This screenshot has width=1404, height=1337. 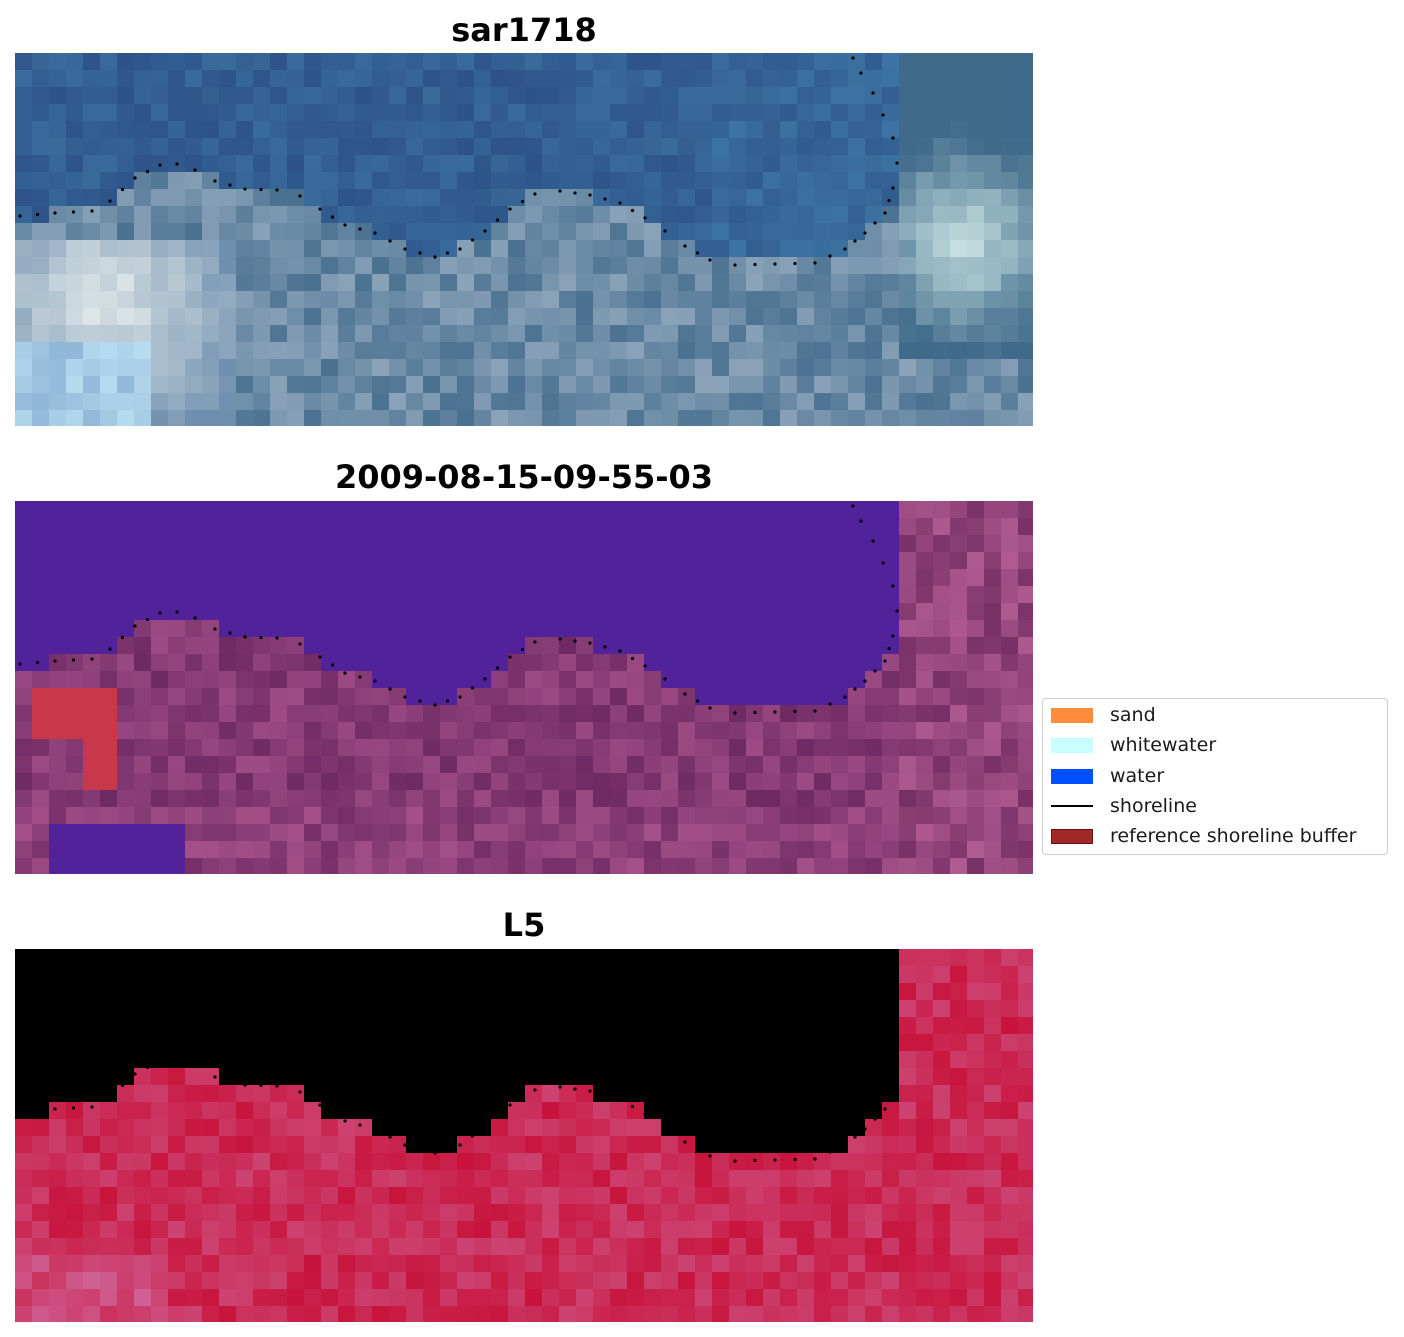 I want to click on legend-item-reference-buffer: reference shoreline buffer, so click(x=1203, y=836).